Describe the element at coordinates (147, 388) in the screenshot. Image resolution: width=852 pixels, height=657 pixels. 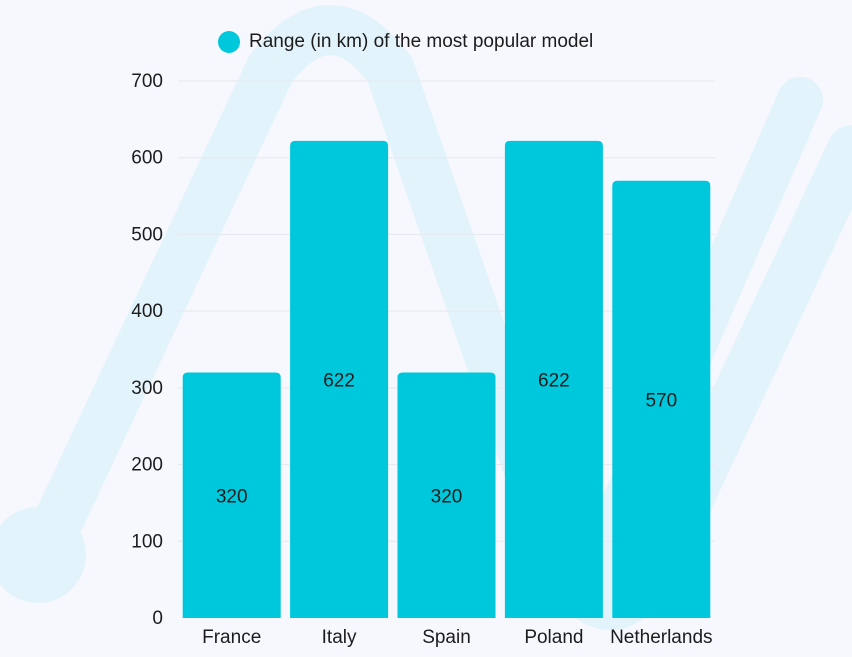
I see `y-tick-label: 300` at that location.